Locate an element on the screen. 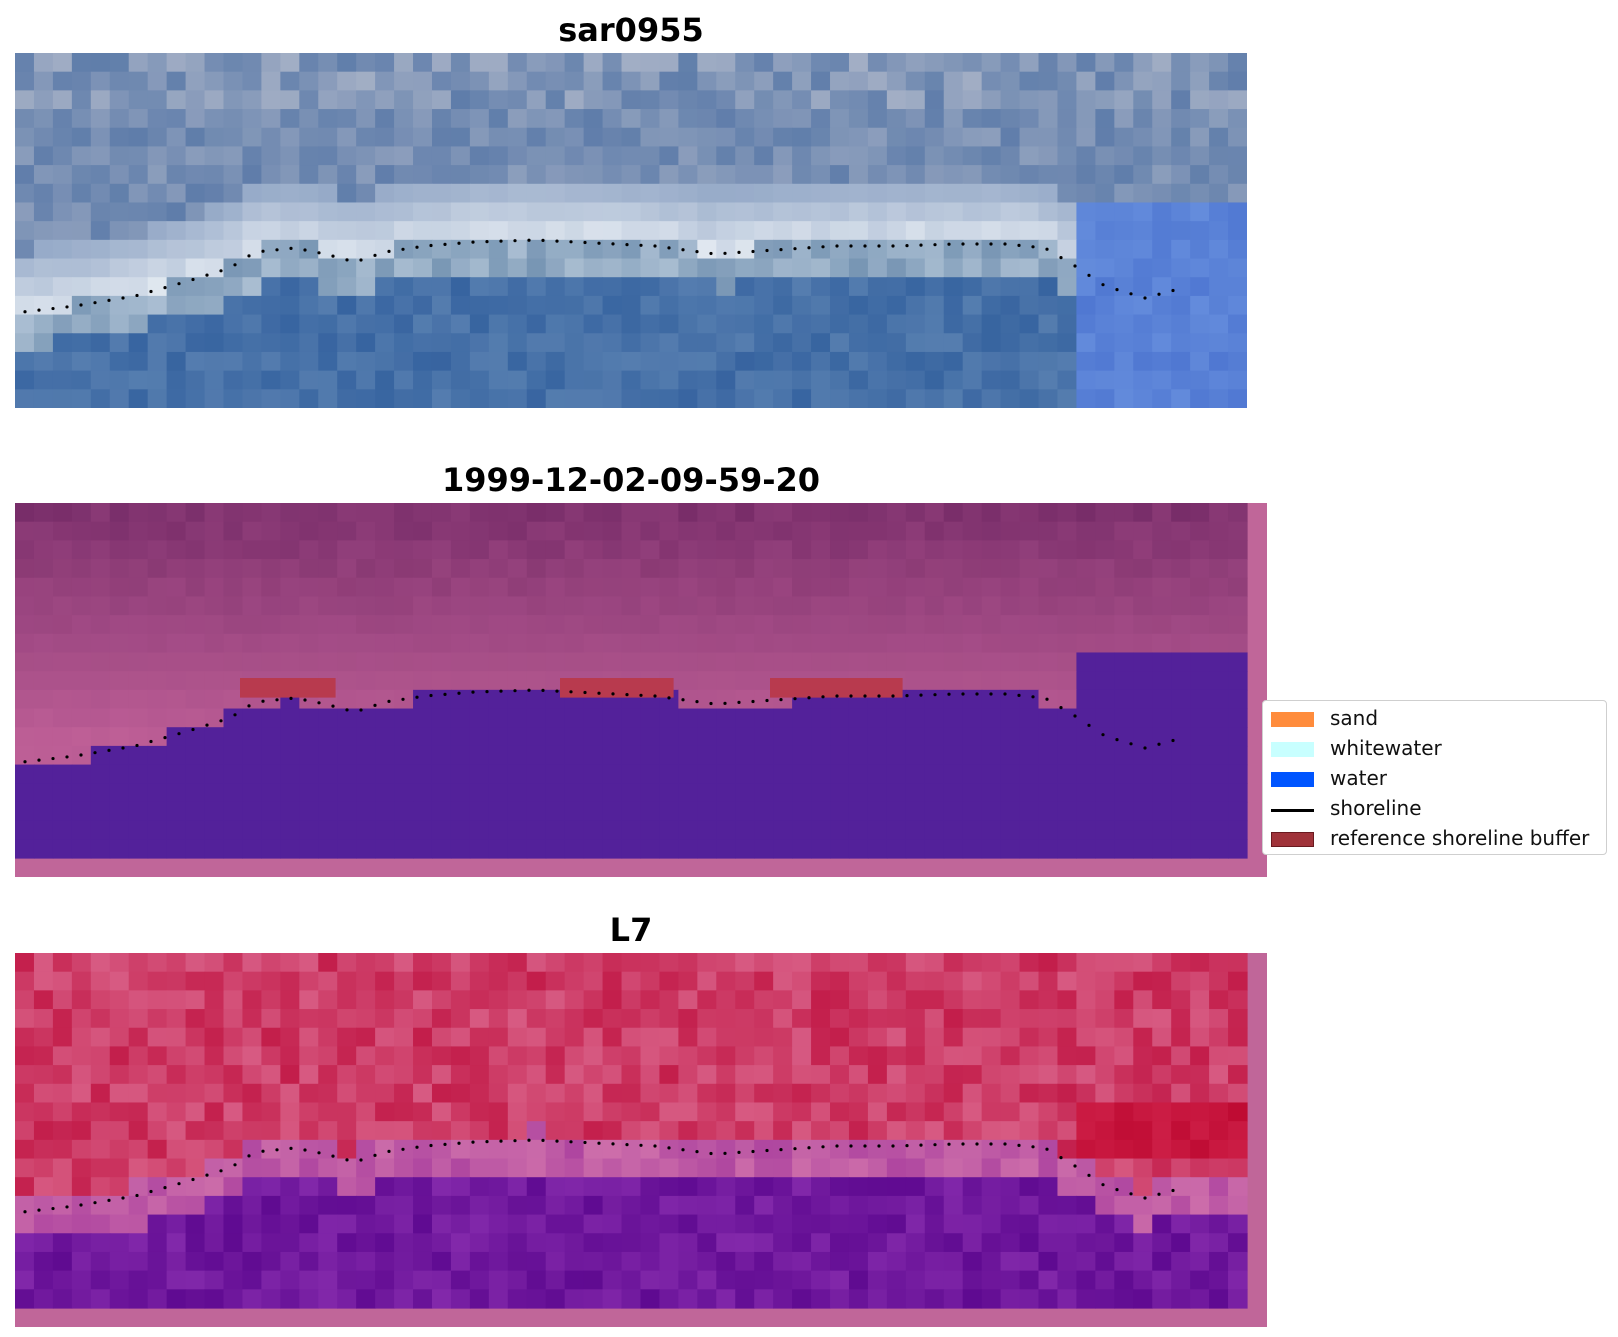 The image size is (1618, 1337). legend-item-reference-buffer: reference shoreline buffer is located at coordinates (1434, 838).